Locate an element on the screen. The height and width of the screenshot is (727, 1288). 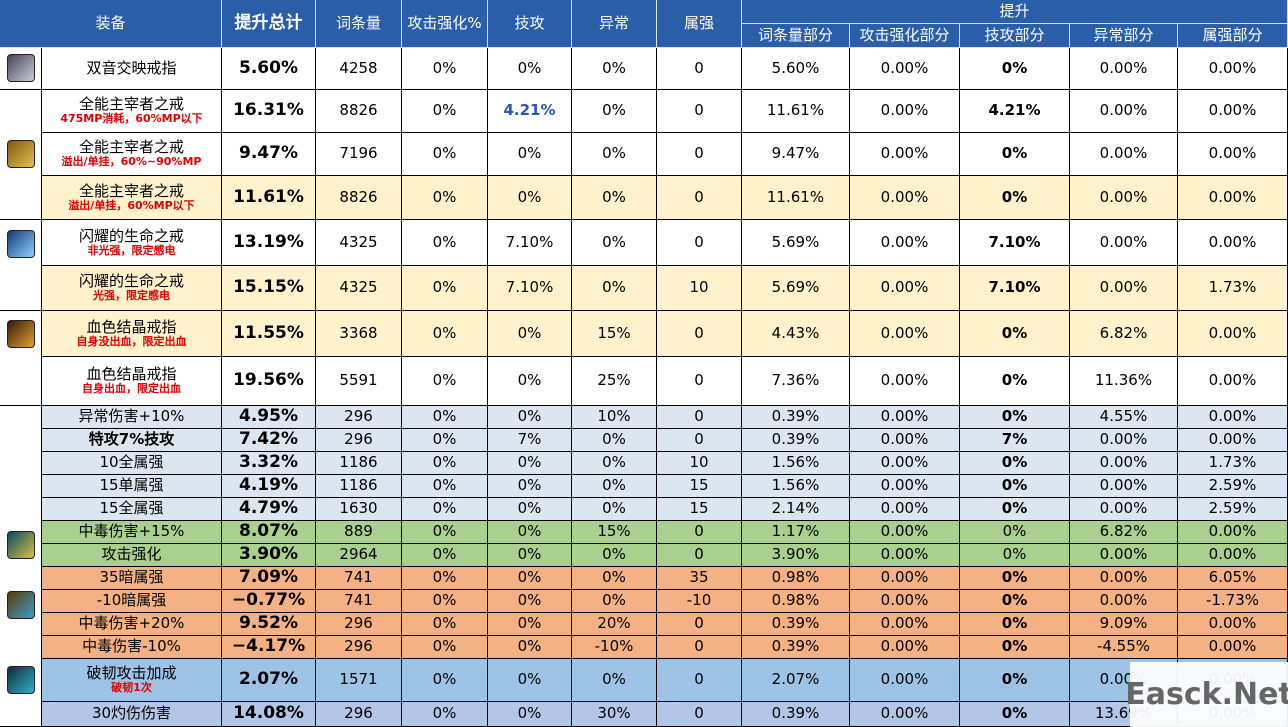
header-cell: 异常部分 is located at coordinates (1124, 36).